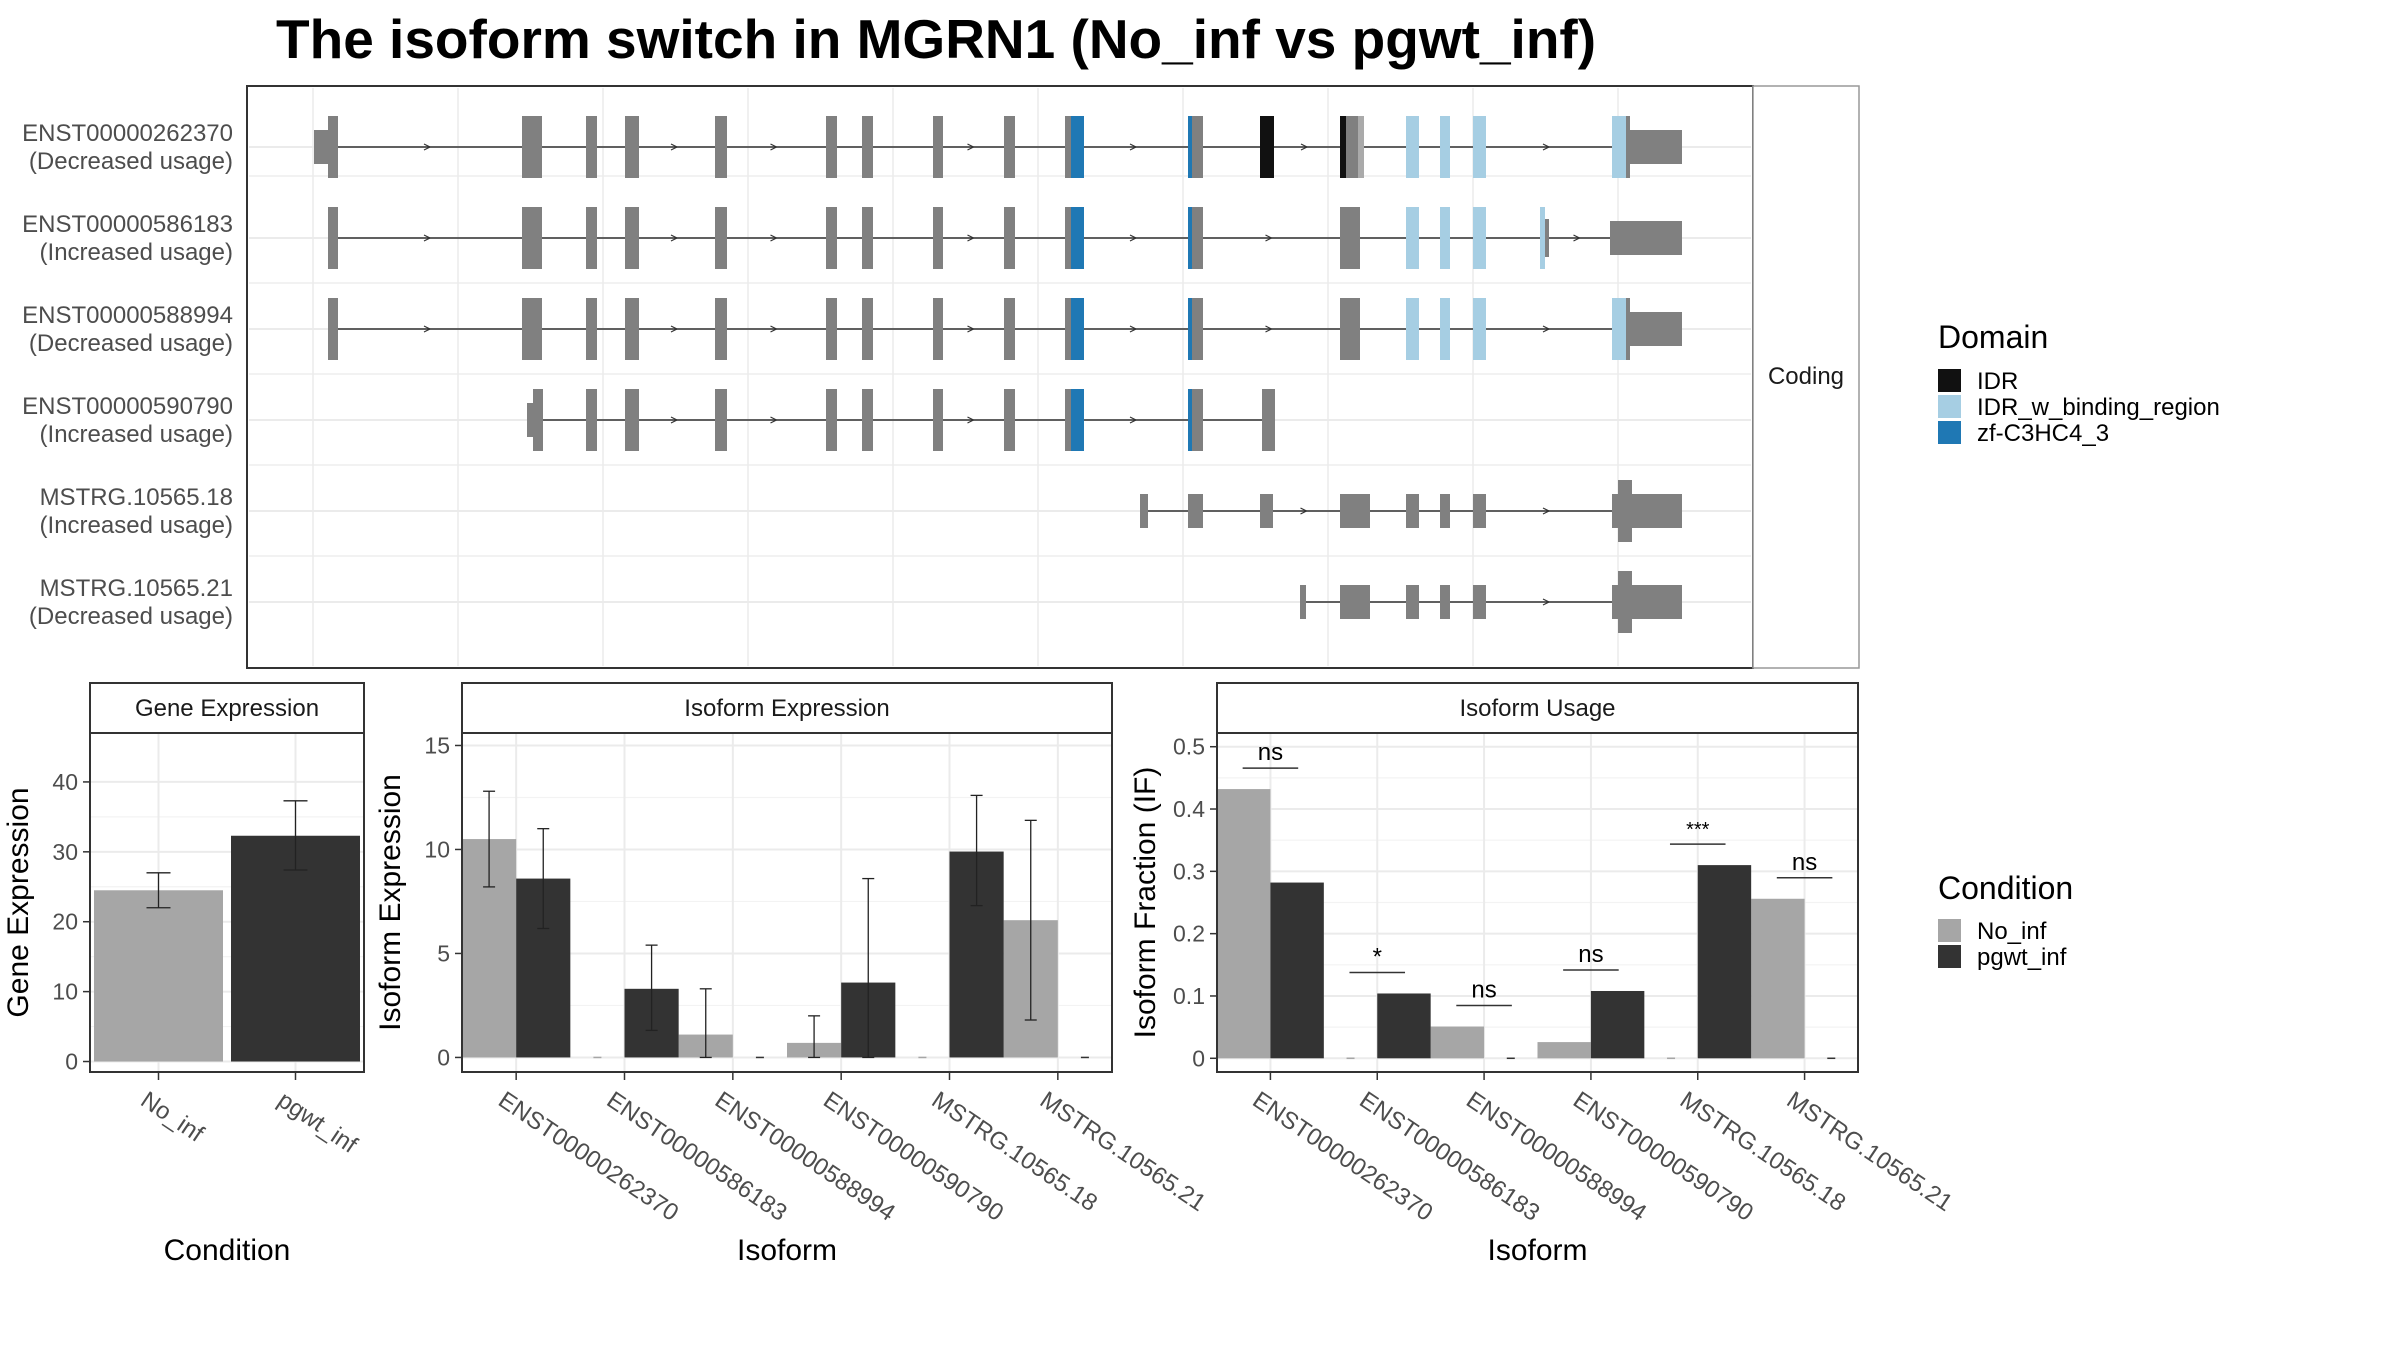  I want to click on y-tick-label: 40, so click(65, 782).